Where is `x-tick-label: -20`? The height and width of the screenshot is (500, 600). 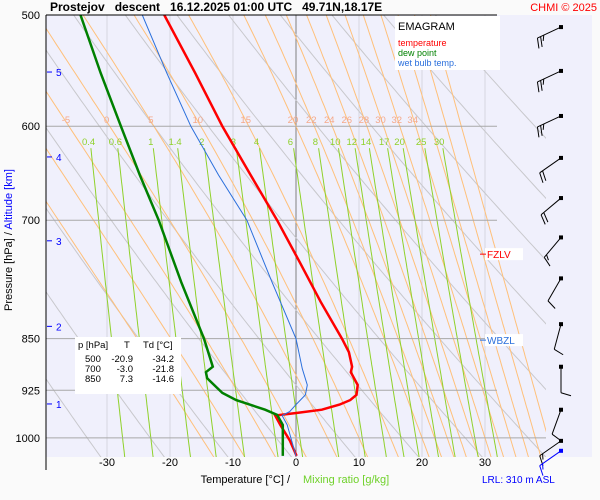 x-tick-label: -20 is located at coordinates (170, 463).